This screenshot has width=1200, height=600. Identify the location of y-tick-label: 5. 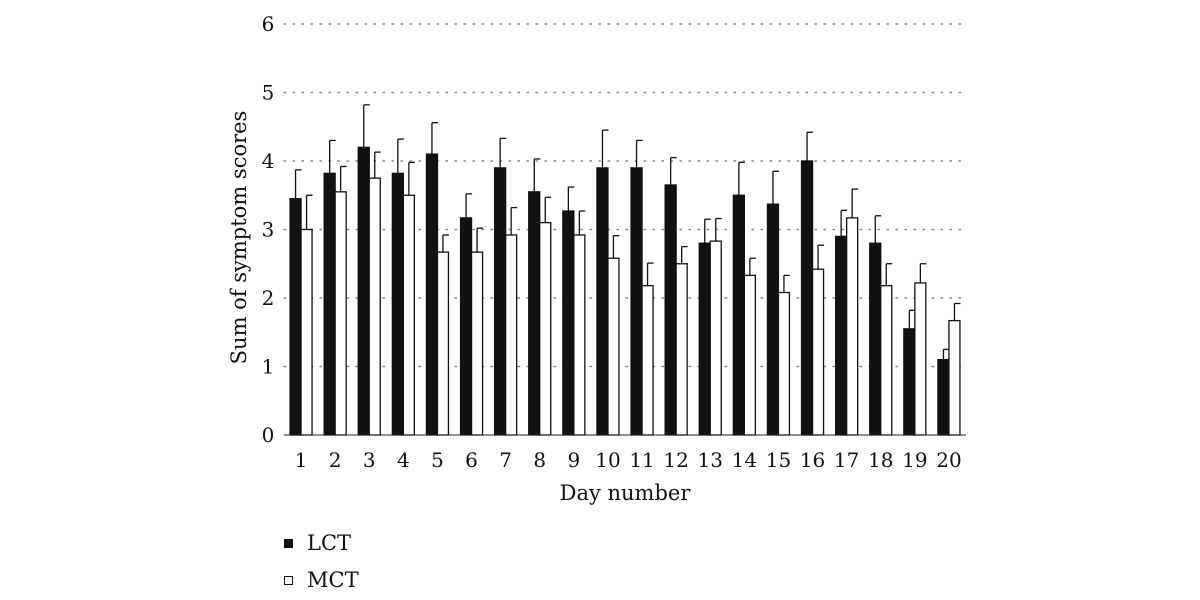
(268, 93).